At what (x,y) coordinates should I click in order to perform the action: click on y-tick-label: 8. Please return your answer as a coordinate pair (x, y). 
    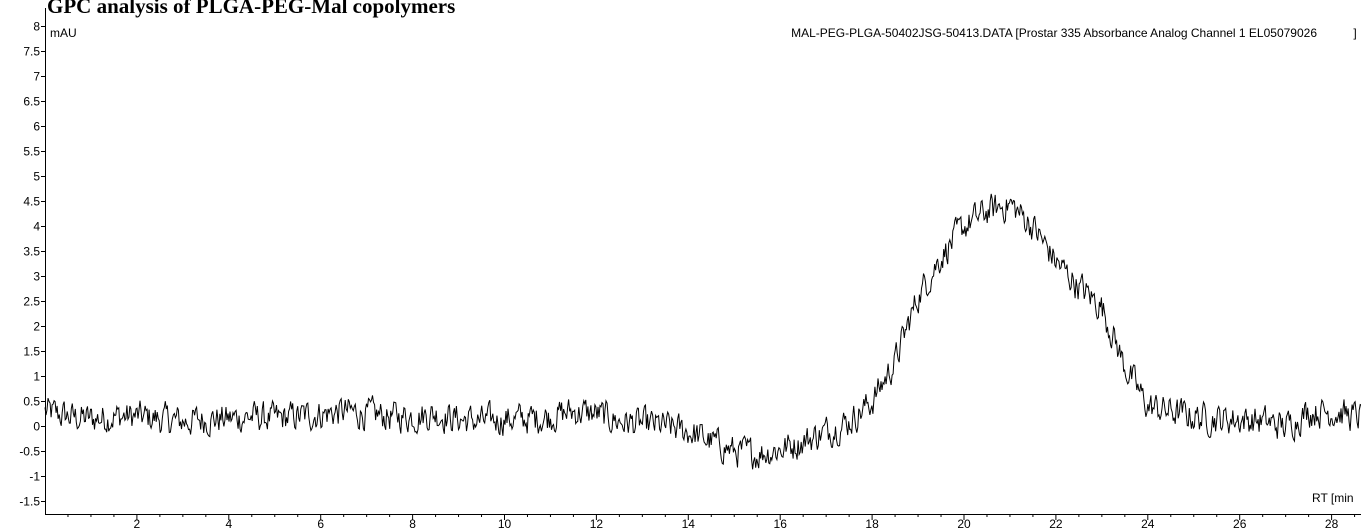
    Looking at the image, I should click on (36, 27).